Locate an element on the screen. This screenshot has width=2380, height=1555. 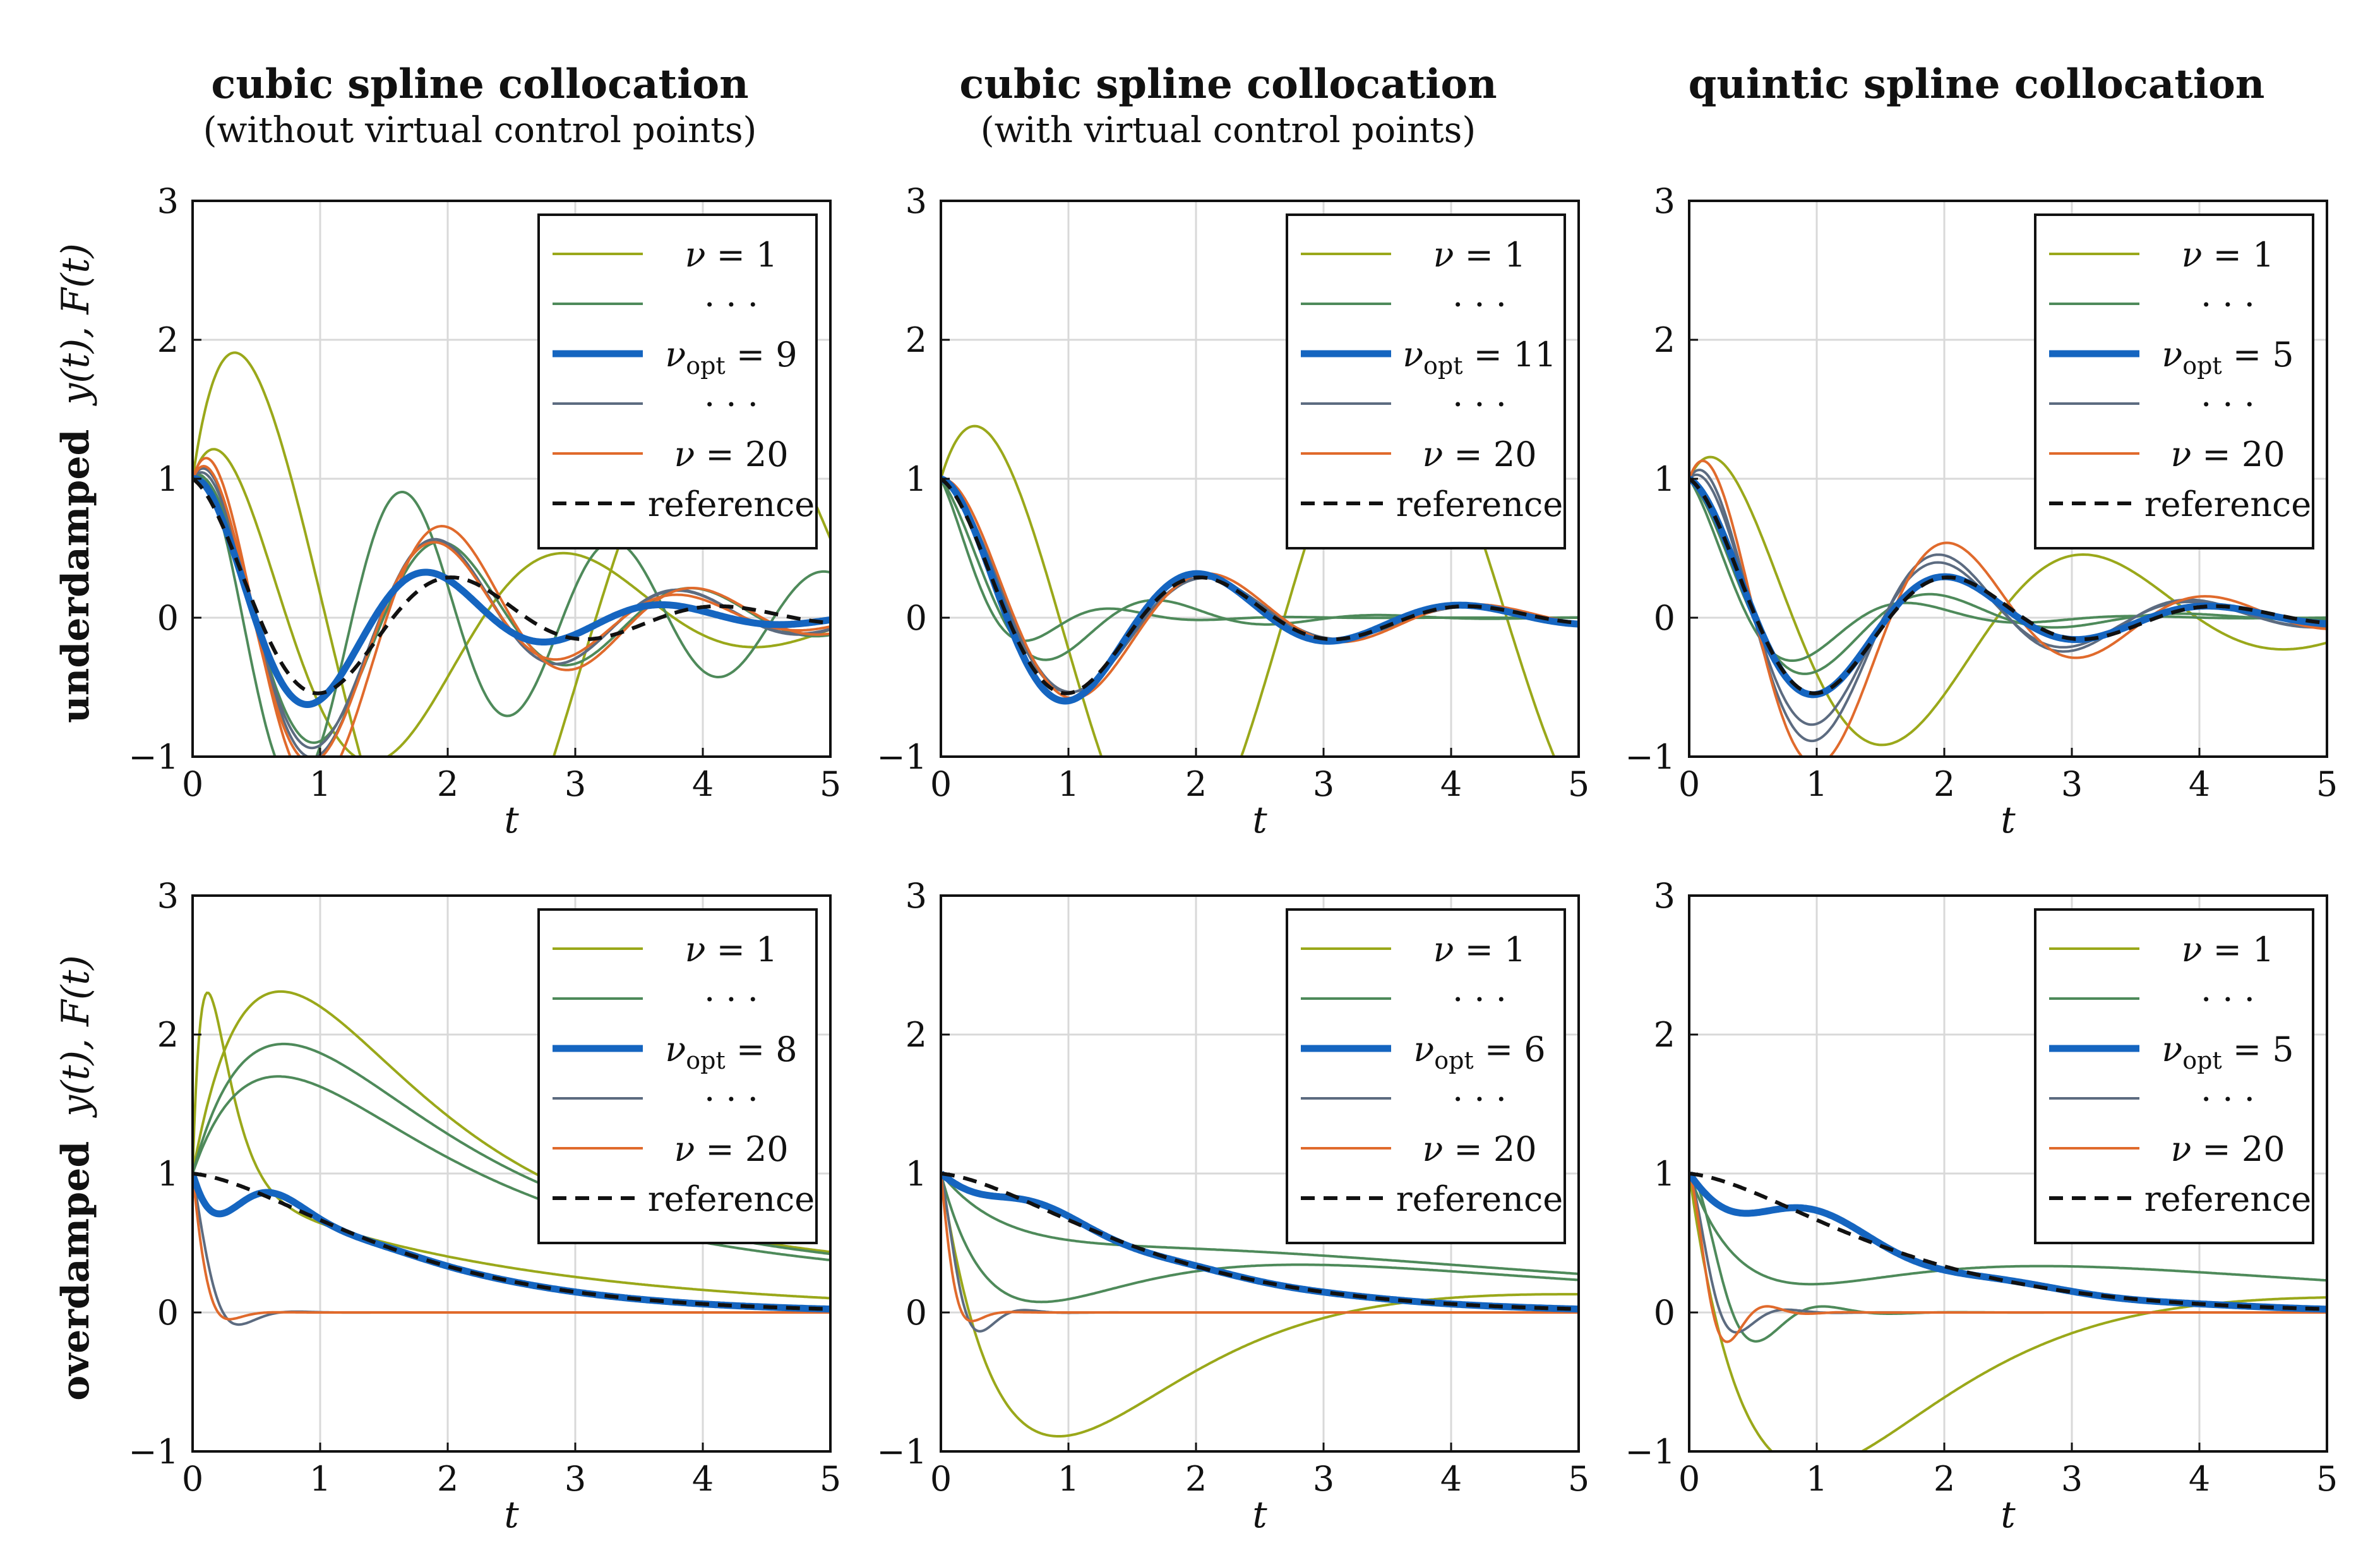
series-line-optimal is located at coordinates (511, 592).